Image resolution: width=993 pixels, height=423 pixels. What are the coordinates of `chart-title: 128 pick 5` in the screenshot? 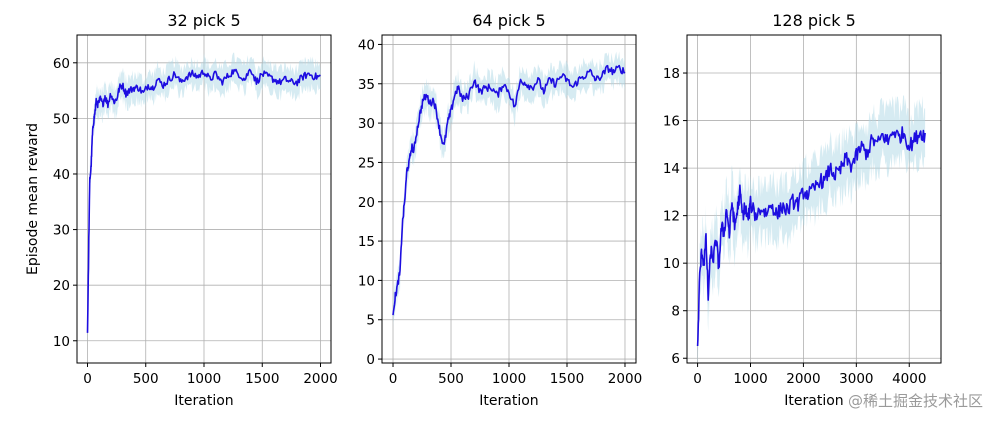 It's located at (814, 20).